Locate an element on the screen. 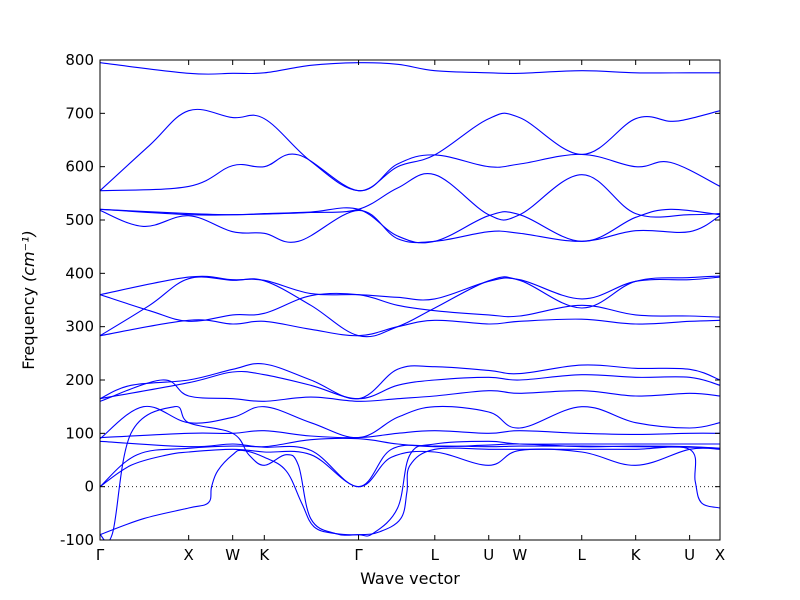  y-tick-label: -100 is located at coordinates (77, 540).